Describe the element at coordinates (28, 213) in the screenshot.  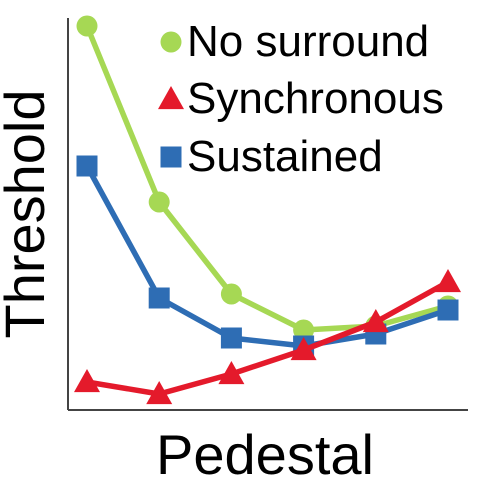
I see `y-axis-label: Threshold` at that location.